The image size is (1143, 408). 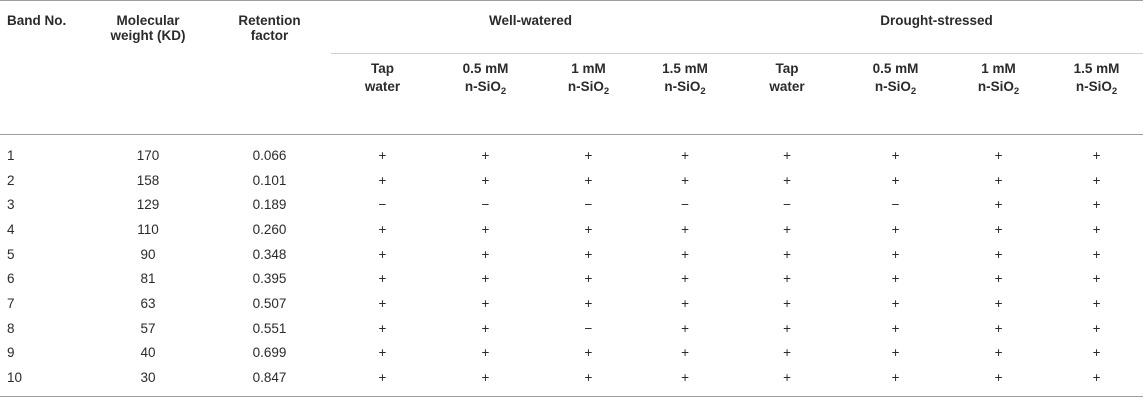 I want to click on cell-molecular-weight: 129, so click(x=148, y=205).